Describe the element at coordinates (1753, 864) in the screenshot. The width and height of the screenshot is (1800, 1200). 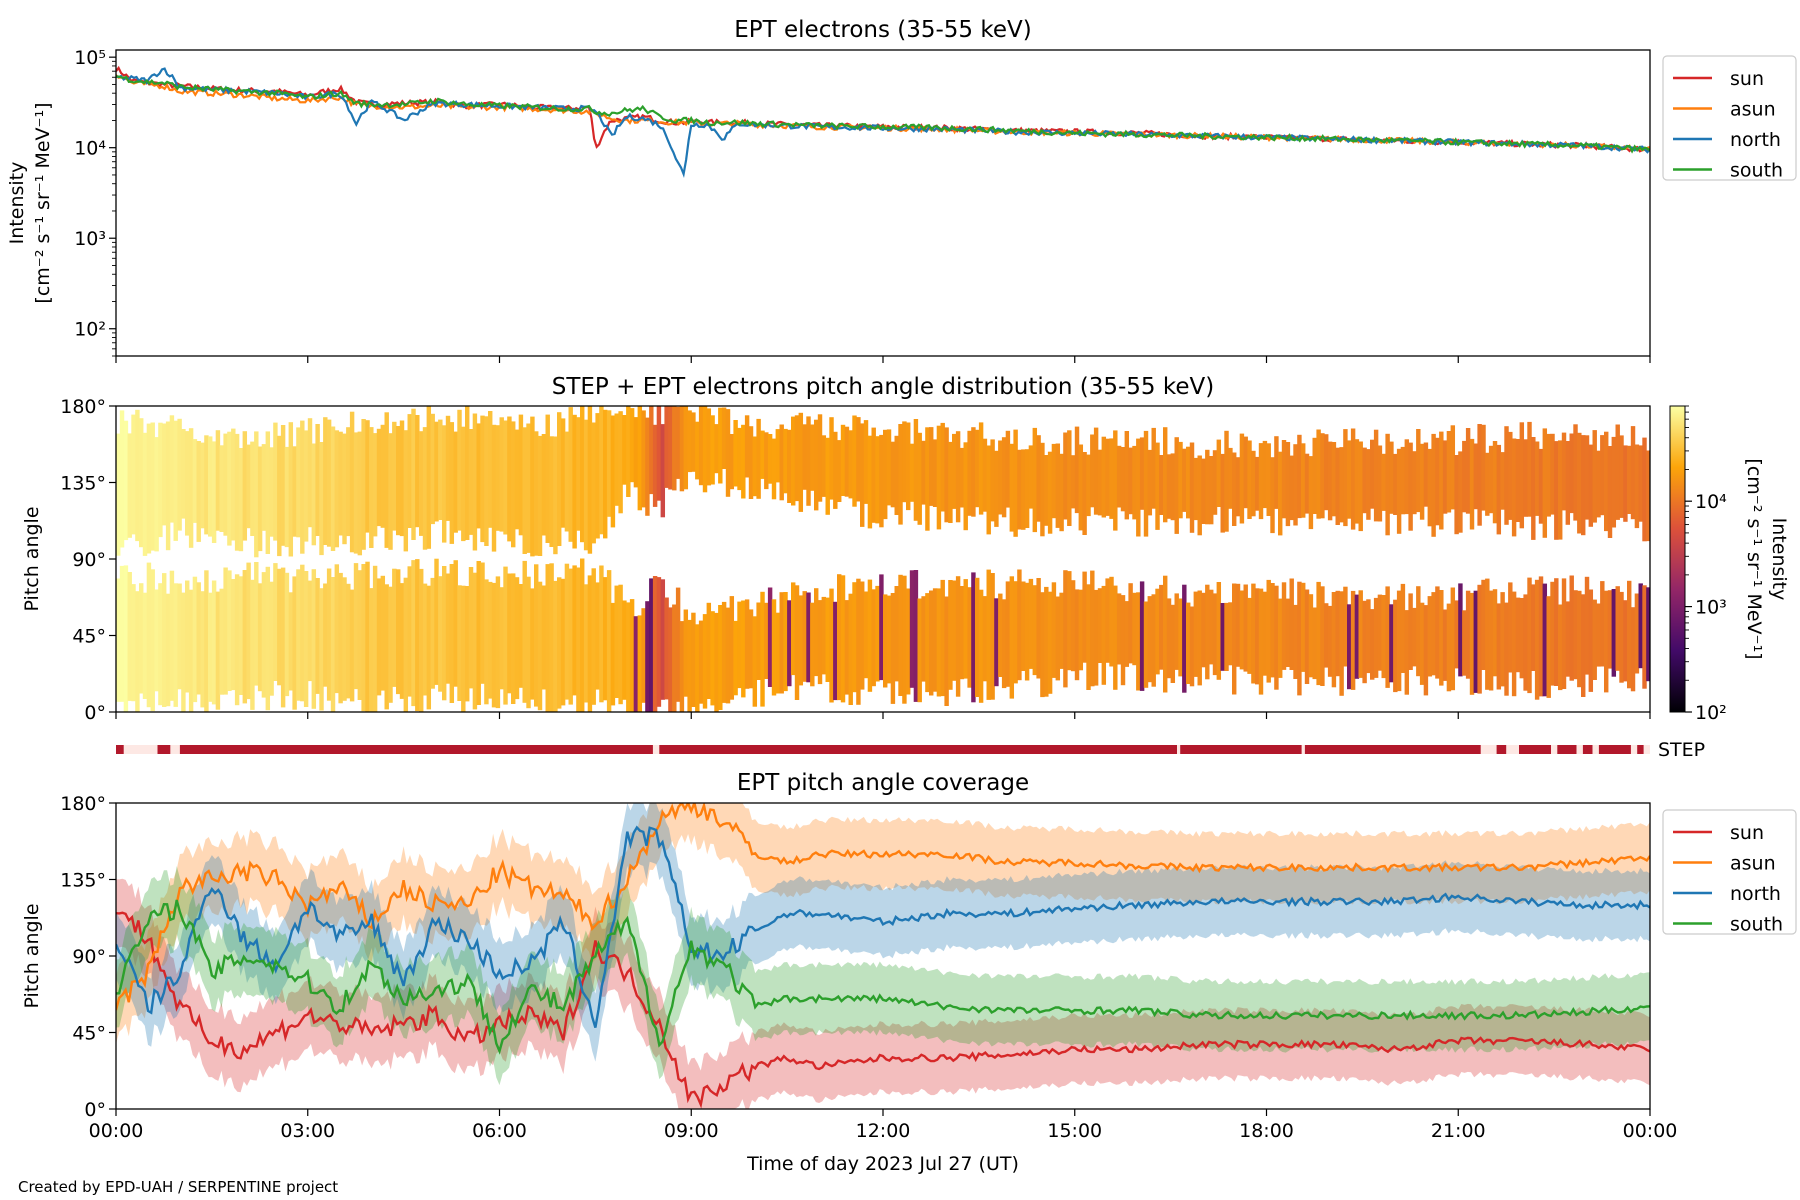
I see `coverage-legend-label-asun: asun` at that location.